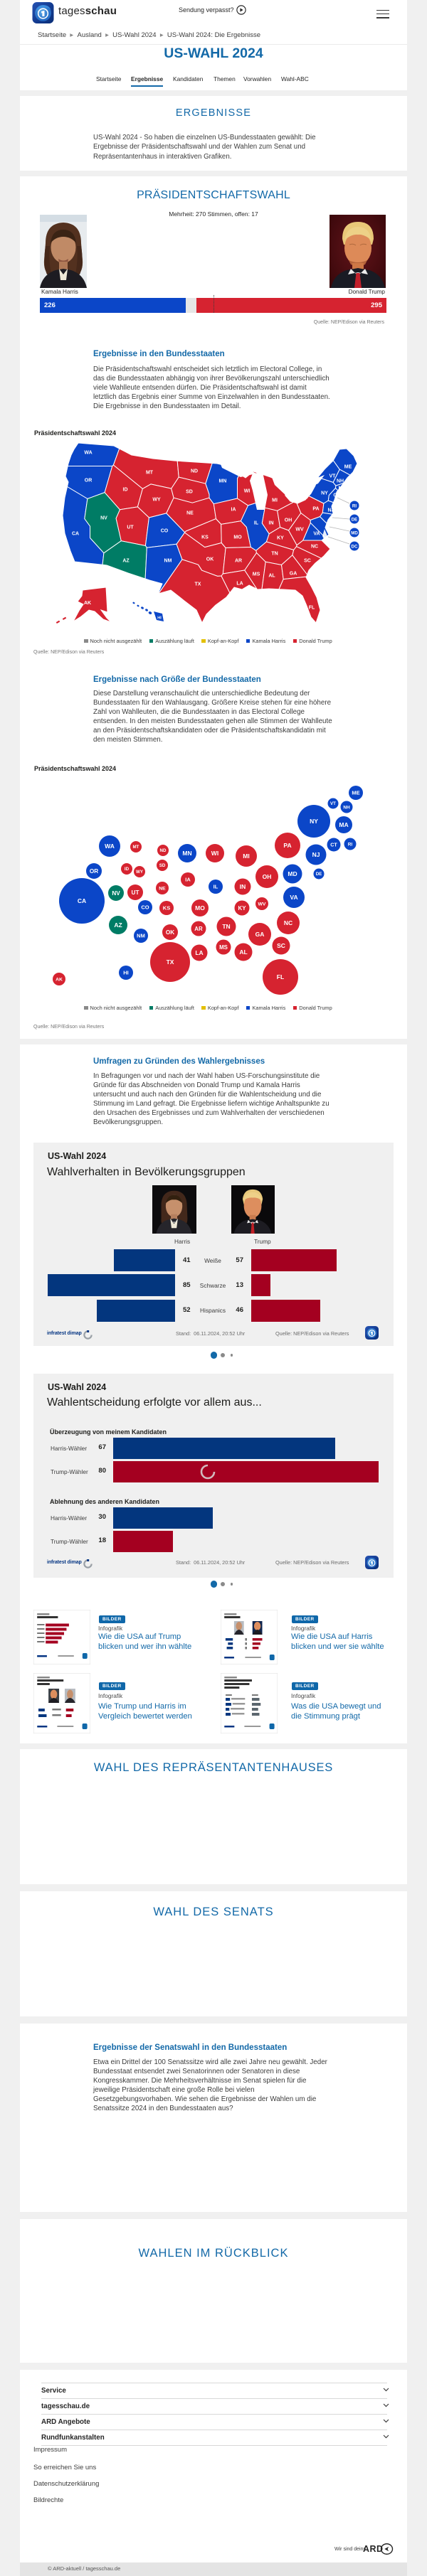  Describe the element at coordinates (355, 546) in the screenshot. I see `svg-text: DC` at that location.